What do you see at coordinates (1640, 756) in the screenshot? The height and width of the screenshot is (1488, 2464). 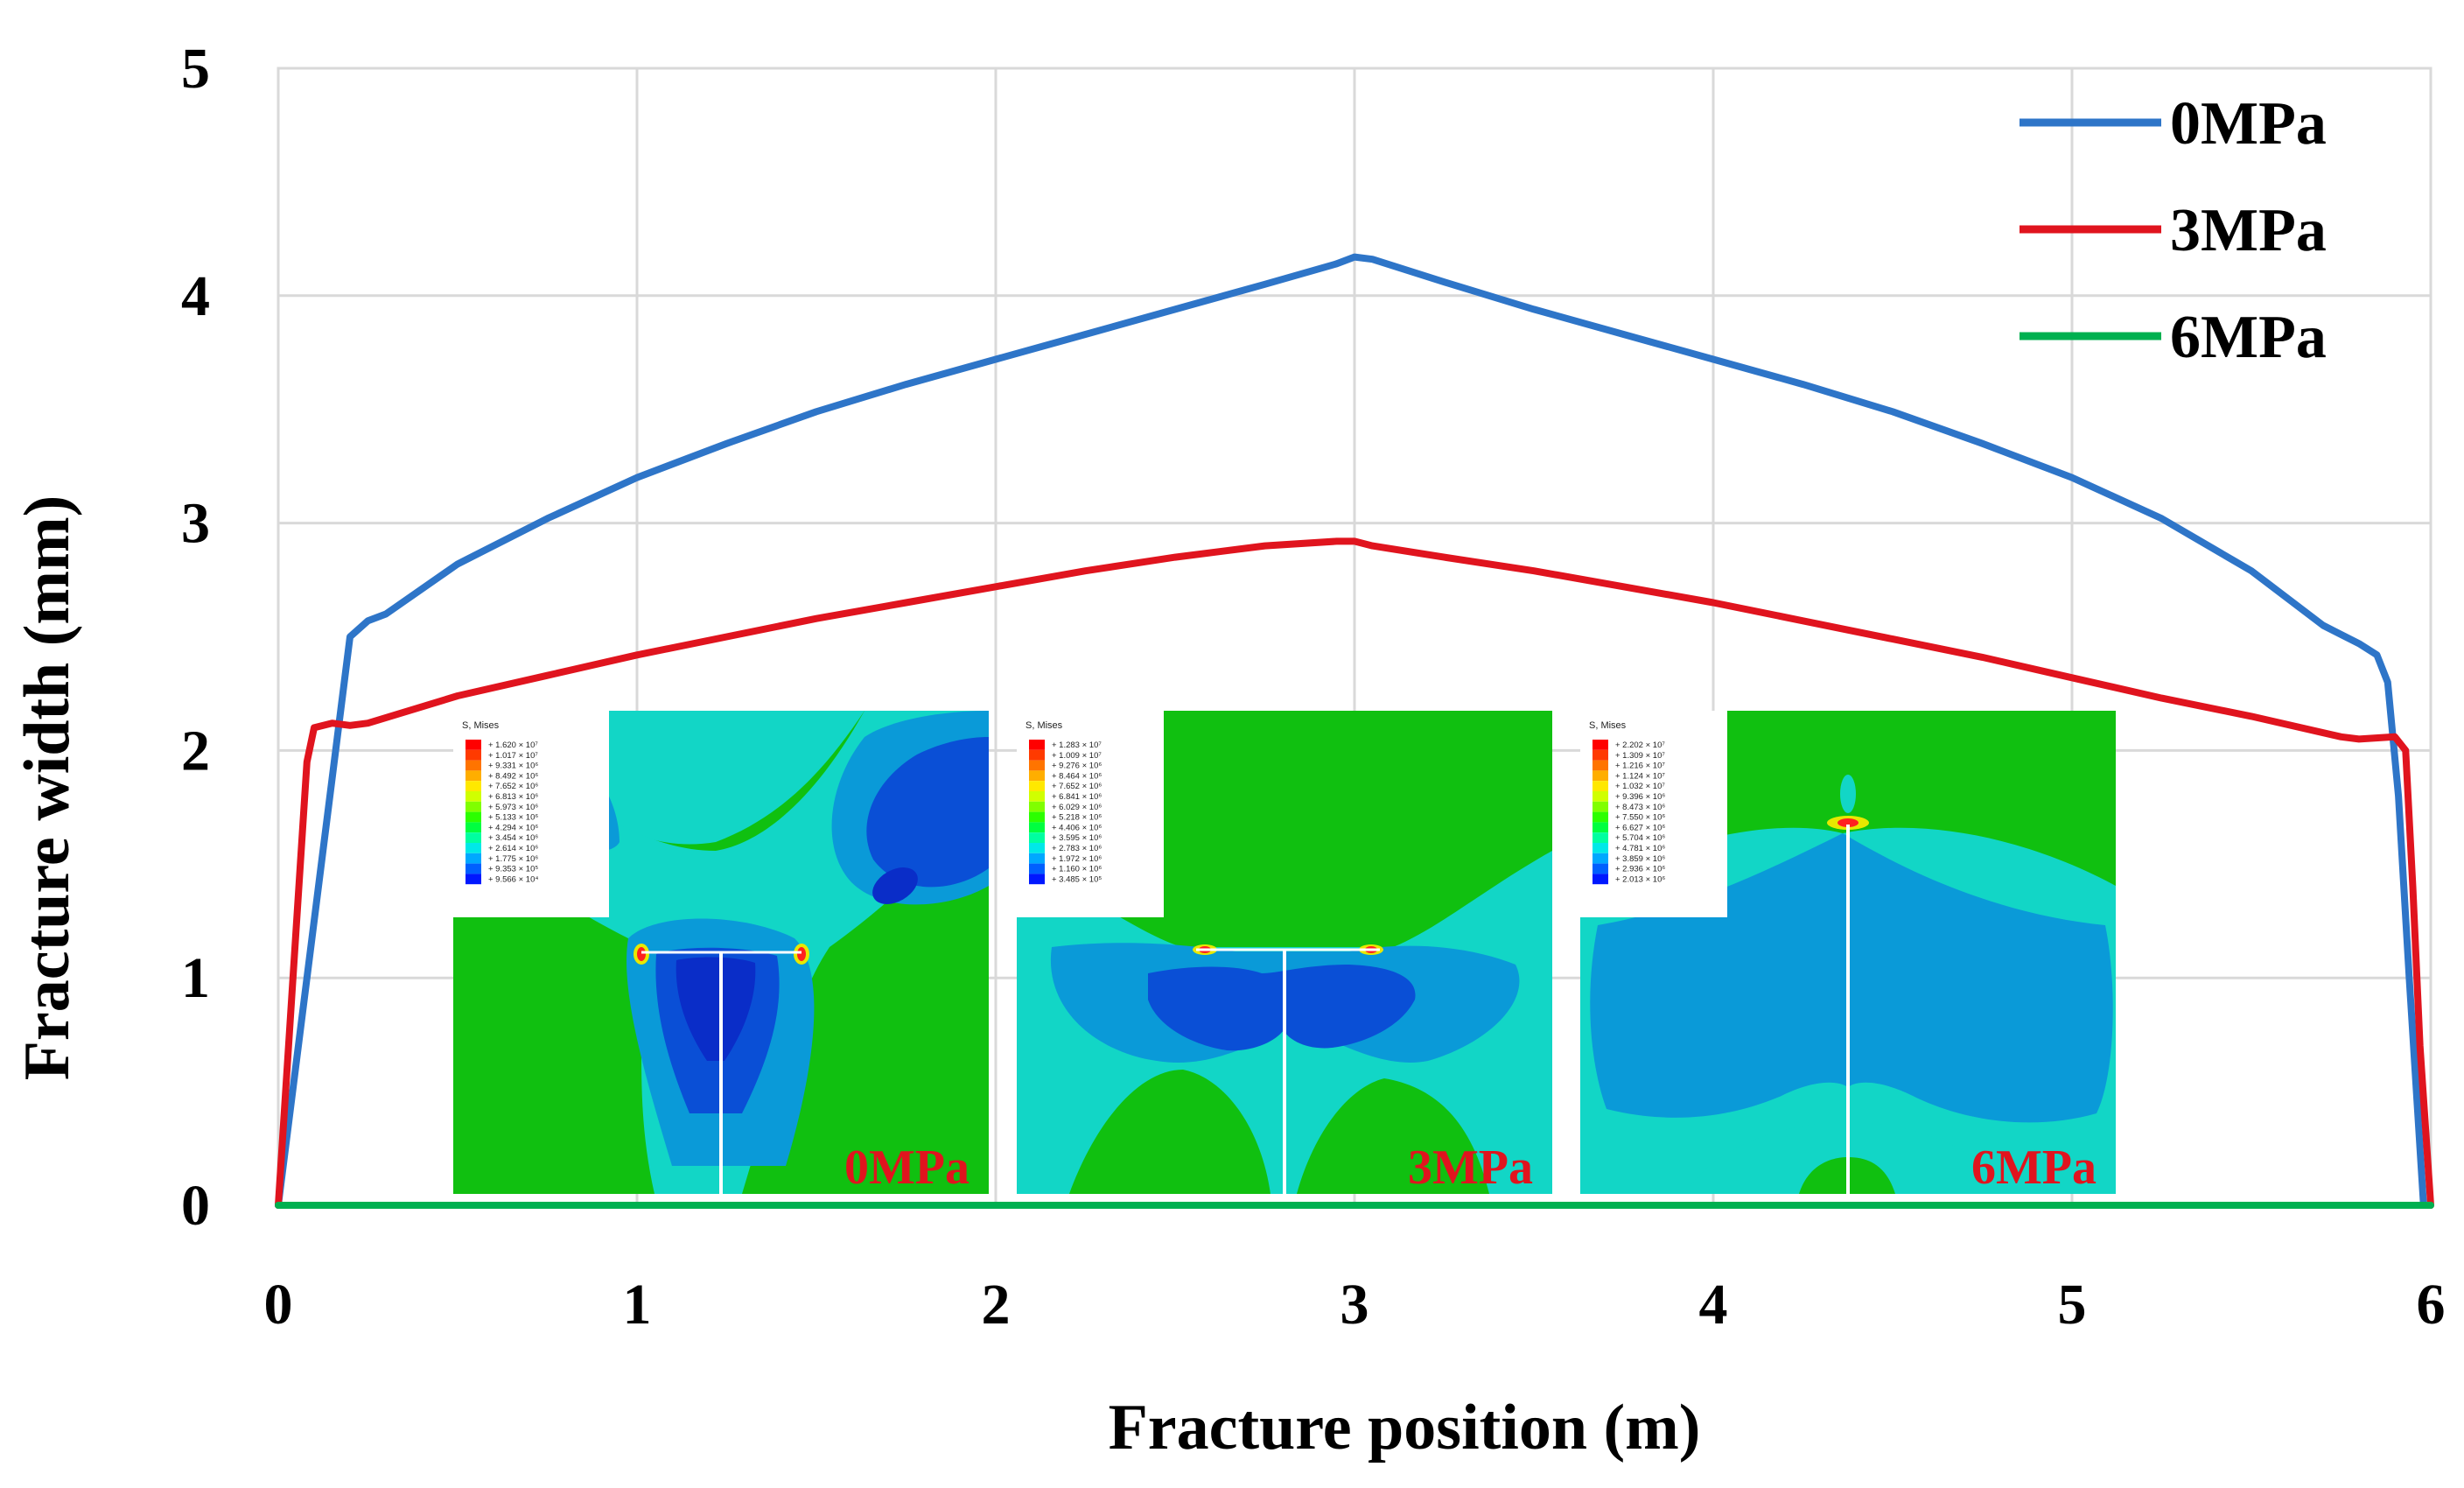 I see `colorbar-value: + 1.309 × 10⁷` at bounding box center [1640, 756].